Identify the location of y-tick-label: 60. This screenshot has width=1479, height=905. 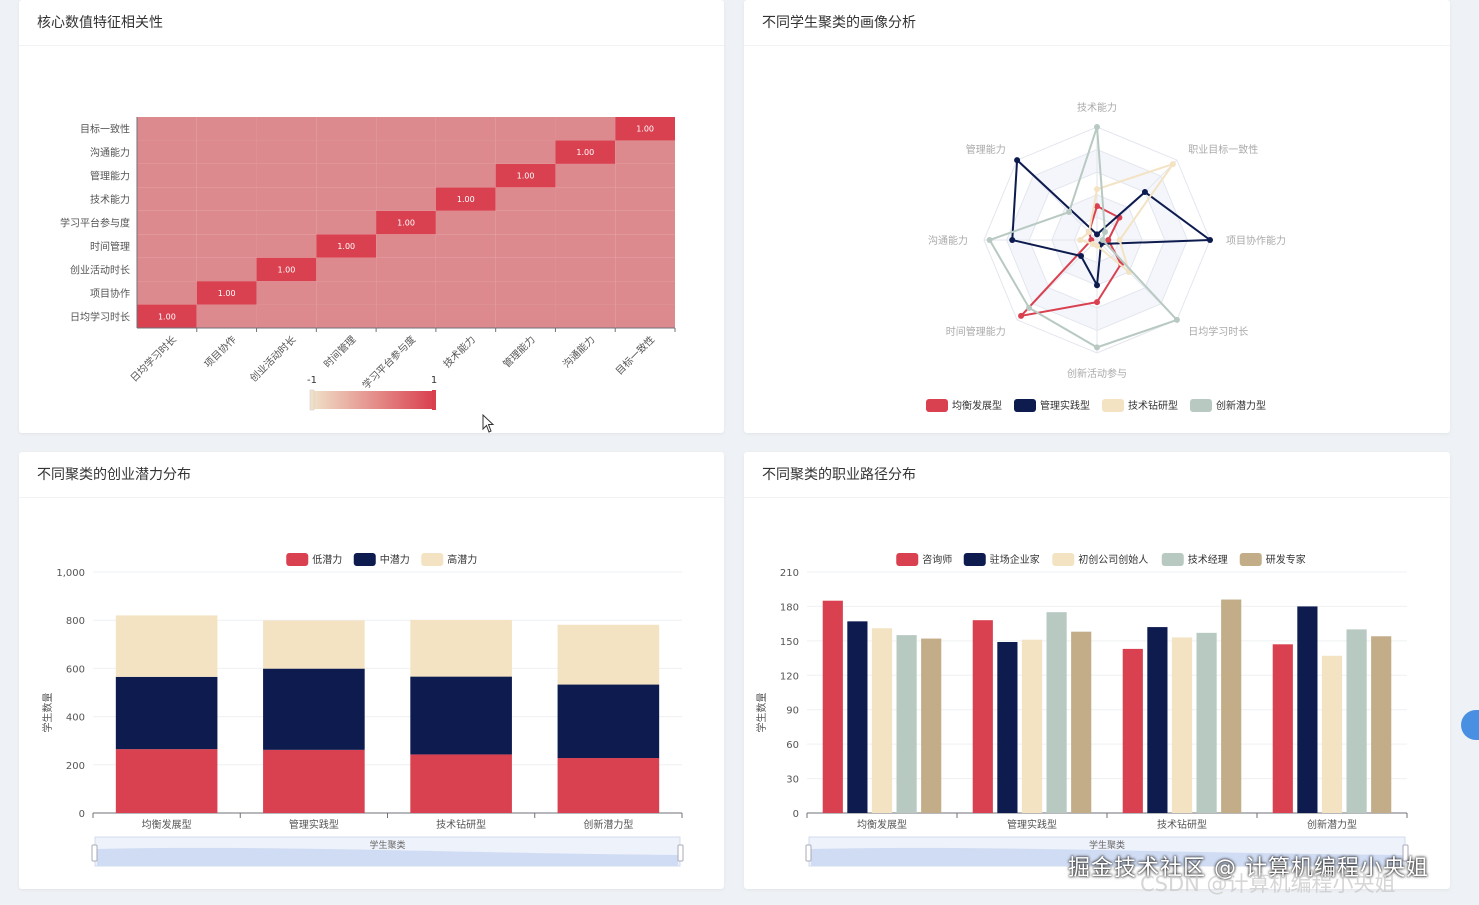
(792, 745).